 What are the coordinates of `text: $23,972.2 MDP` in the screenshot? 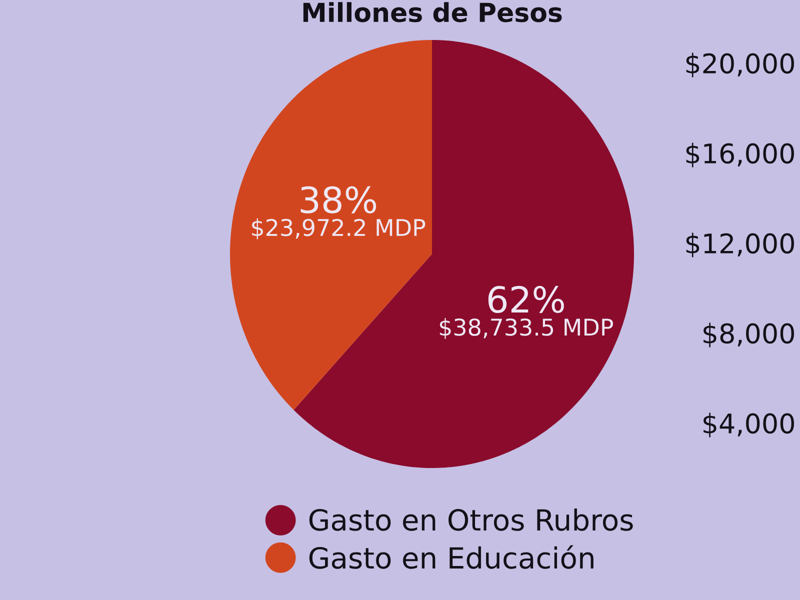 It's located at (339, 229).